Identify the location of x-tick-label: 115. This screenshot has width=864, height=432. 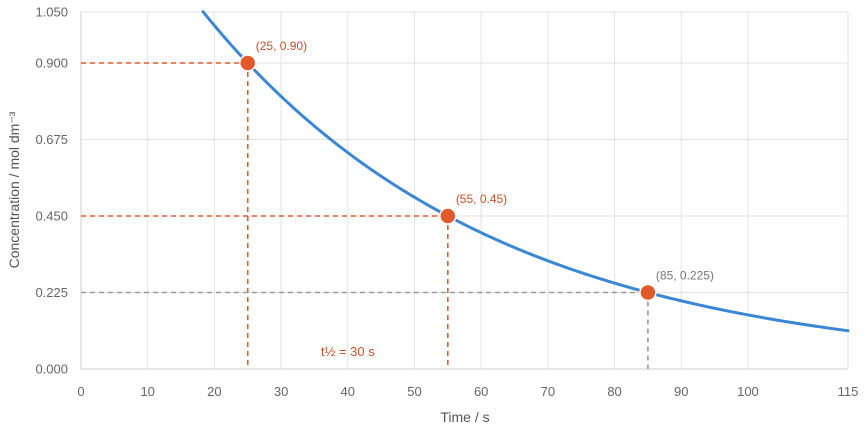
(848, 391).